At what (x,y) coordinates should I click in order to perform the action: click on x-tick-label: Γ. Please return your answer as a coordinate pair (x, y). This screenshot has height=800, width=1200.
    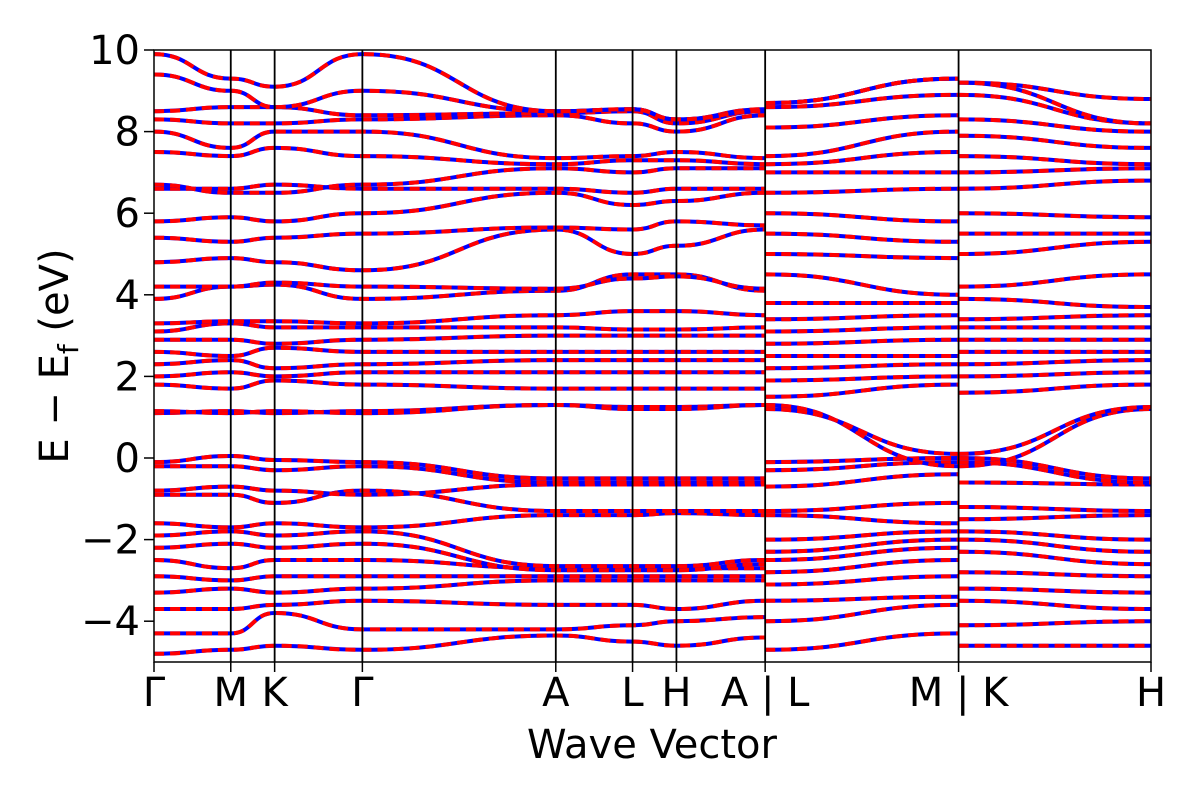
    Looking at the image, I should click on (154, 693).